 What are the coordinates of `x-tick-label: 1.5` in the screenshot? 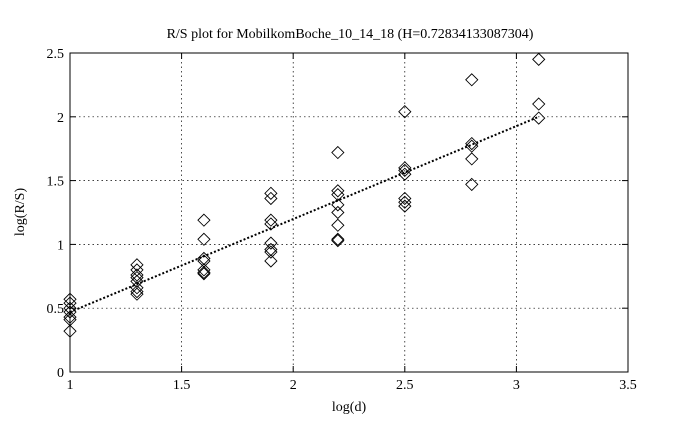 It's located at (182, 385).